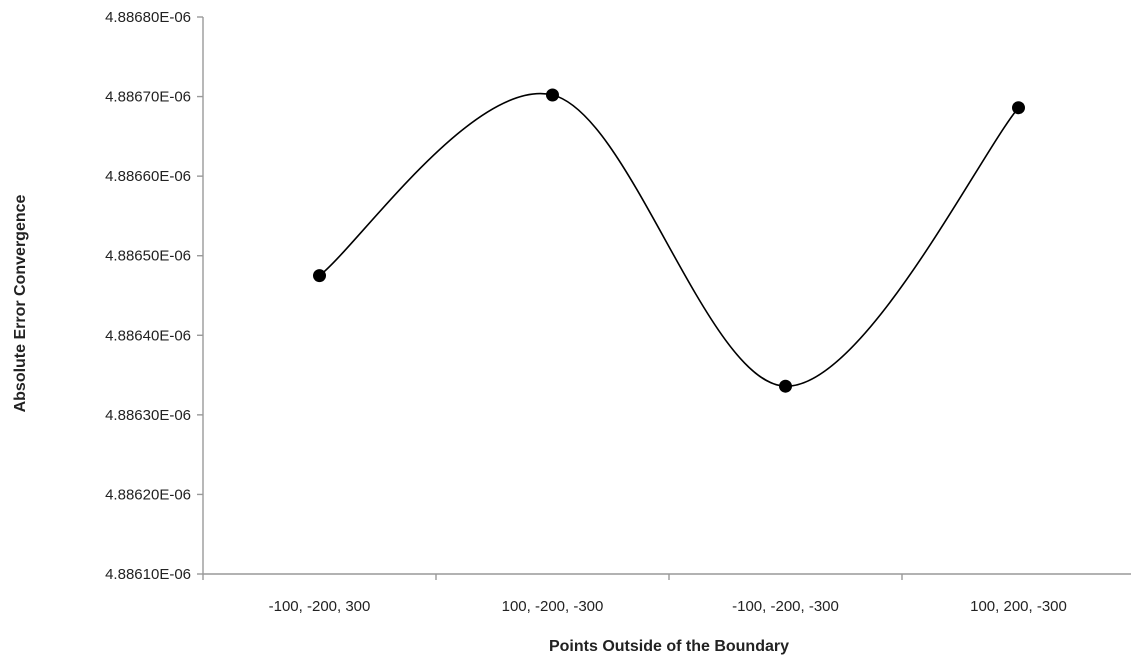 The image size is (1131, 658). I want to click on y-axis-title: Absolute Error Convergence, so click(20, 303).